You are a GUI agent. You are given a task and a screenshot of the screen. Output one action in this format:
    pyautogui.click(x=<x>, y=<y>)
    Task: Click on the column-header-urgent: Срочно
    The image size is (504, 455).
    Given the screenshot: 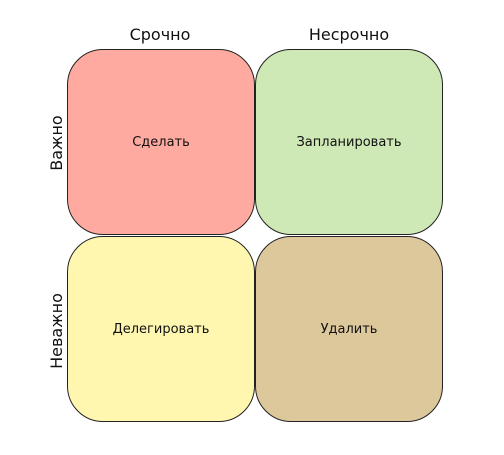 What is the action you would take?
    pyautogui.click(x=160, y=34)
    